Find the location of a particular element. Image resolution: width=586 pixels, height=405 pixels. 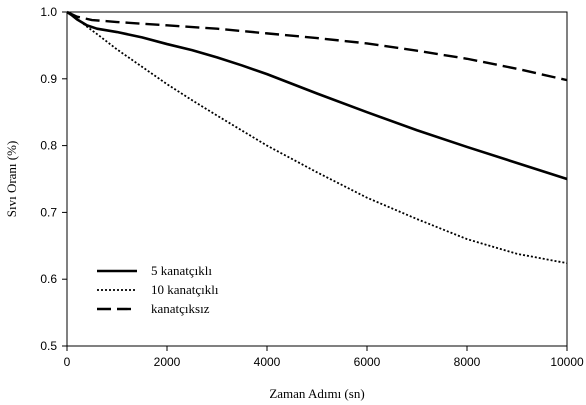

y-tick-label: 0.9 is located at coordinates (48, 79).